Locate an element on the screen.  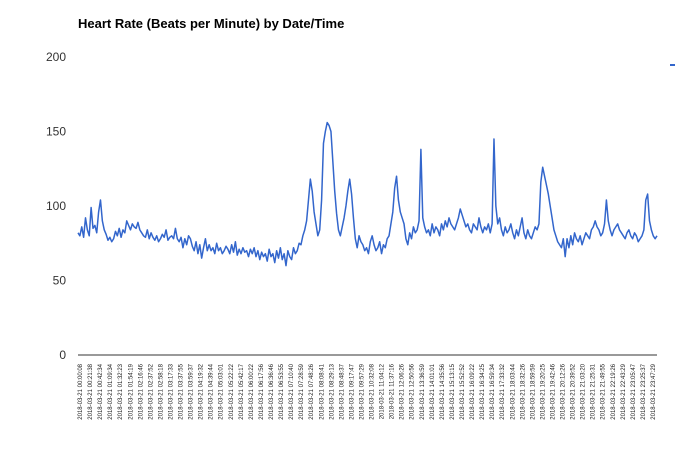
x-tick-label: 2018-03-21 01:54:19 is located at coordinates (131, 391).